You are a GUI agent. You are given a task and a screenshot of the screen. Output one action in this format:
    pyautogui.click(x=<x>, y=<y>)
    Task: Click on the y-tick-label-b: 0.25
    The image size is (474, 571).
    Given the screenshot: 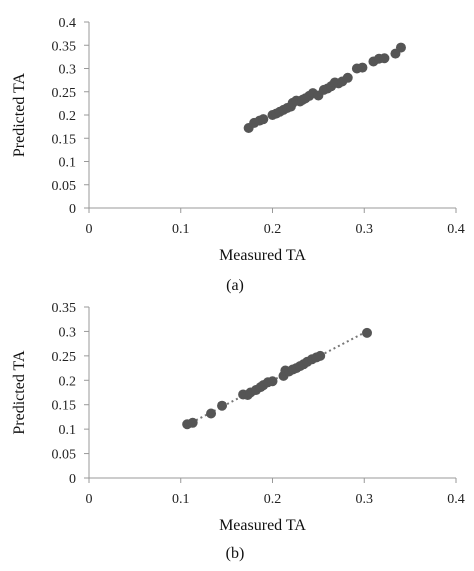 What is the action you would take?
    pyautogui.click(x=64, y=357)
    